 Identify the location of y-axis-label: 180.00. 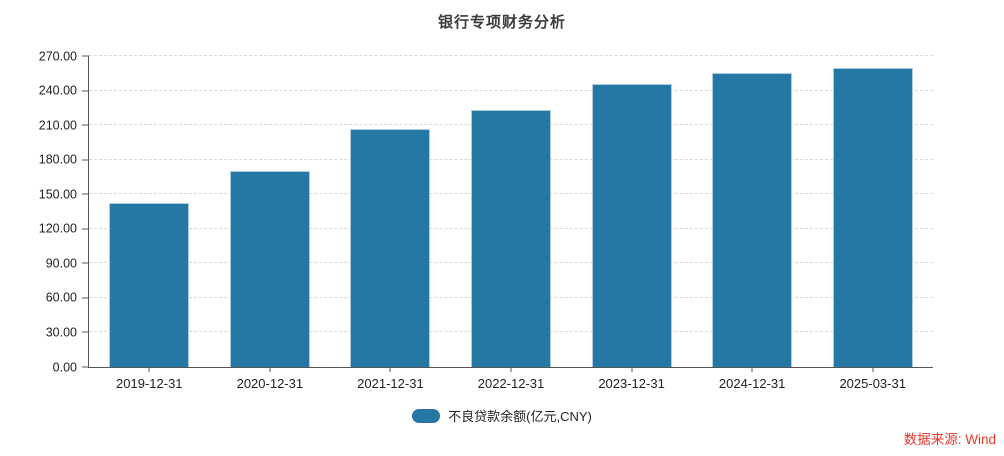
(57, 159).